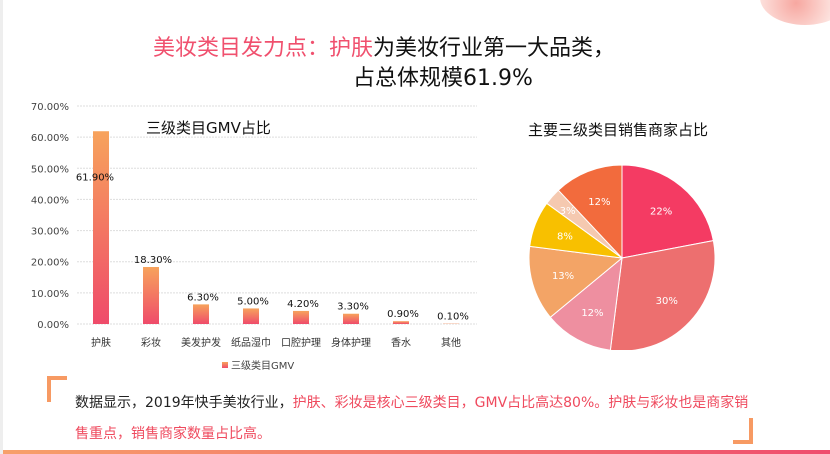 The width and height of the screenshot is (830, 454). Describe the element at coordinates (225, 365) in the screenshot. I see `legend-swatch` at that location.